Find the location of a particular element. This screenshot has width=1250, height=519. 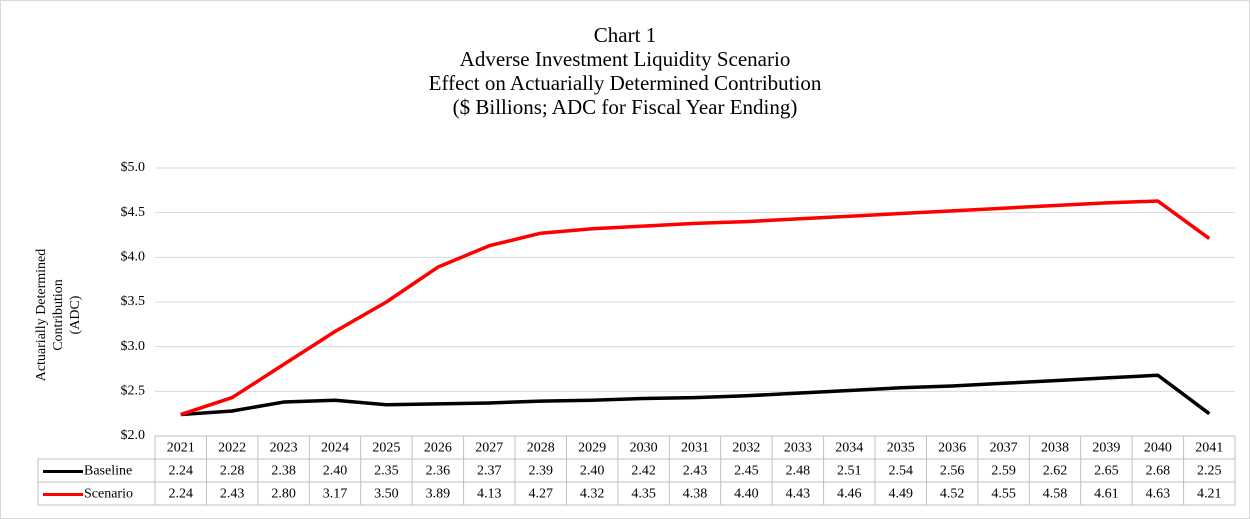

table-value: 2.25 is located at coordinates (1209, 471).